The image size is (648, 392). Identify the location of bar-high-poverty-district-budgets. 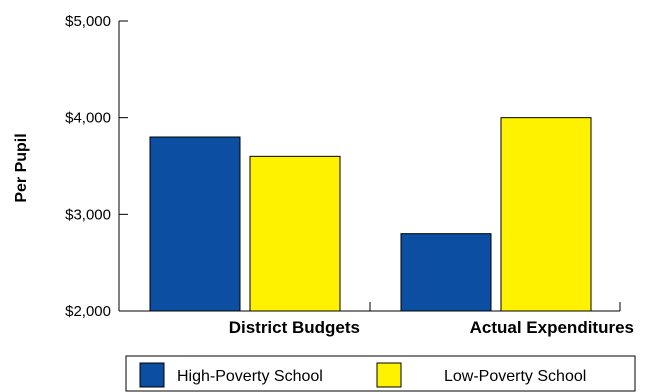
(195, 224).